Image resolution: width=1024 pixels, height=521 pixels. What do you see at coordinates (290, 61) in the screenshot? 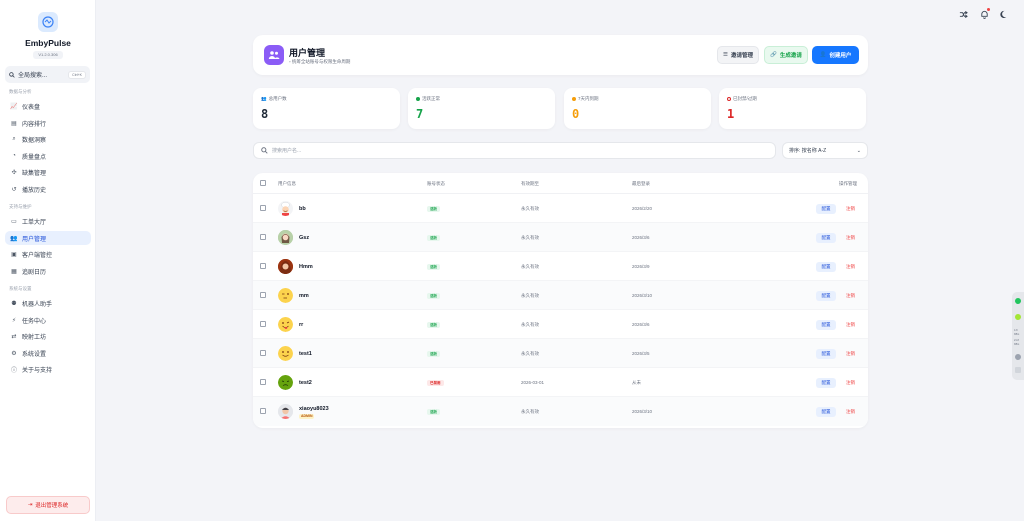
I see `shield-icon: ▫` at bounding box center [290, 61].